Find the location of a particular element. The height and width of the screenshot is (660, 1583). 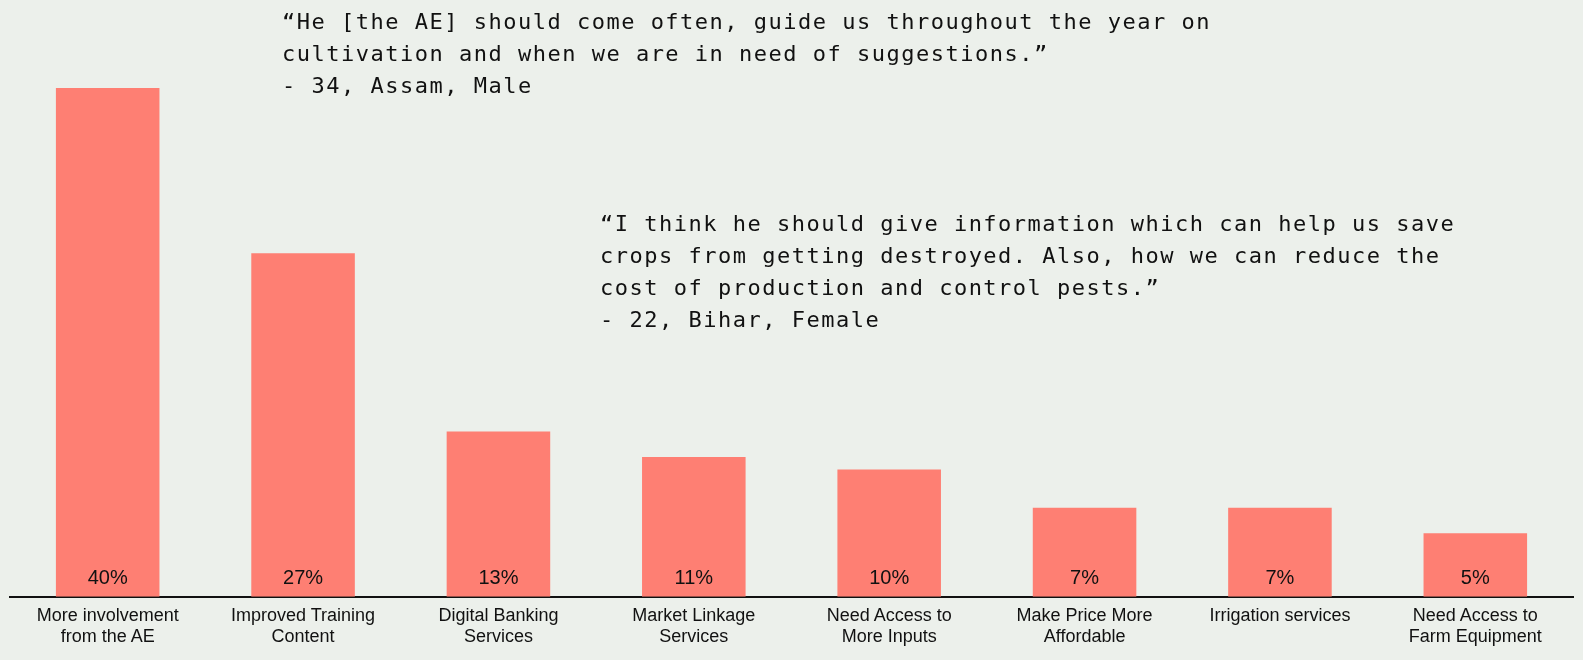

data-label: 10% is located at coordinates (889, 577).